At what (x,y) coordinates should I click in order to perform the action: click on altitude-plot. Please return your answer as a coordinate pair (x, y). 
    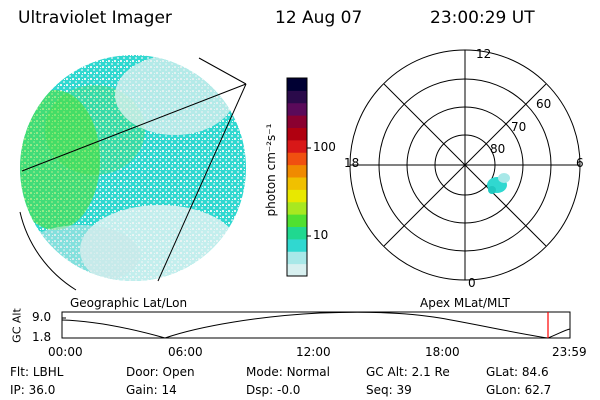
    Looking at the image, I should click on (316, 325).